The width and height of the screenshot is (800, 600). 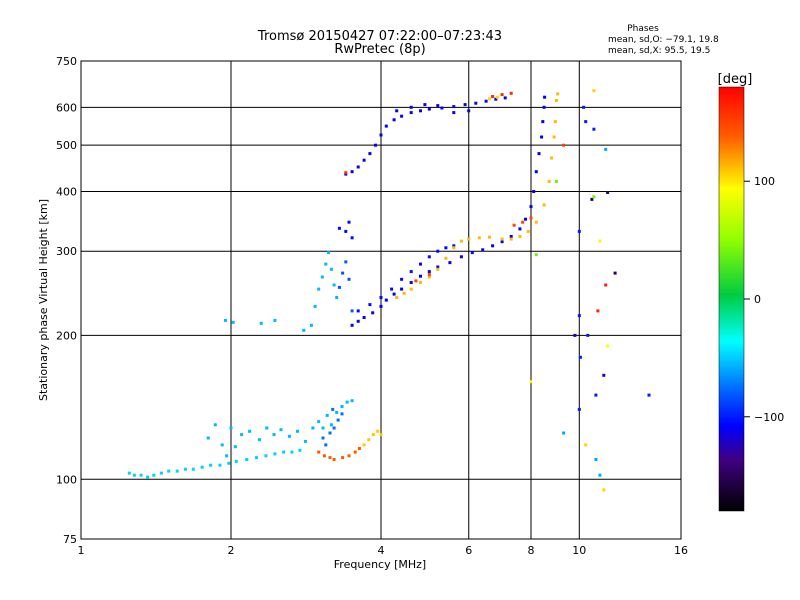 What do you see at coordinates (66, 145) in the screenshot?
I see `y-tick-label: 500` at bounding box center [66, 145].